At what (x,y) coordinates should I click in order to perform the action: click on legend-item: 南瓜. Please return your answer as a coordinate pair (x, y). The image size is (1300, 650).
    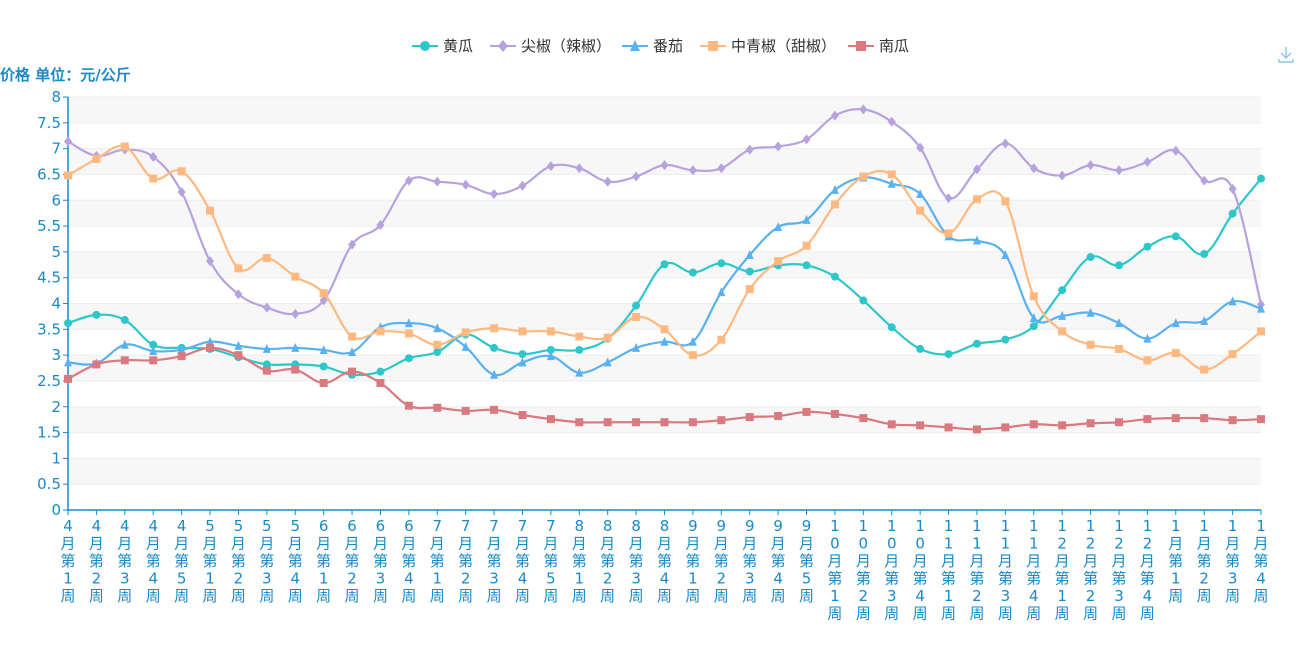
    Looking at the image, I should click on (878, 46).